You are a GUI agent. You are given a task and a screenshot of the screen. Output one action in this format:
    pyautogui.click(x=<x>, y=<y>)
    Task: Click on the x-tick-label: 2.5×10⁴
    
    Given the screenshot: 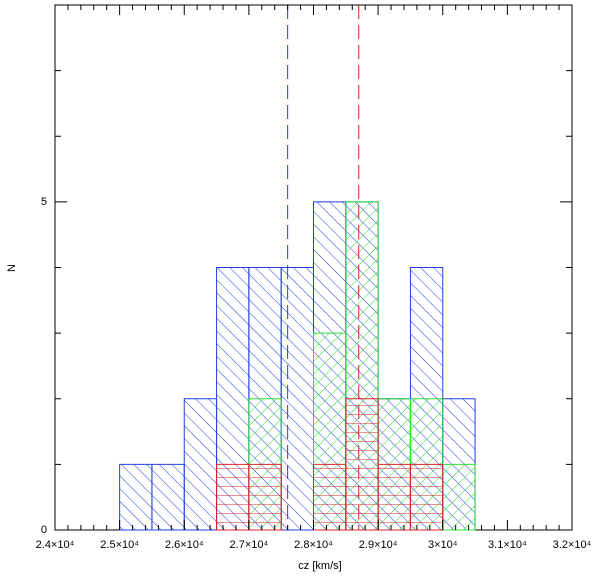 What is the action you would take?
    pyautogui.click(x=119, y=545)
    